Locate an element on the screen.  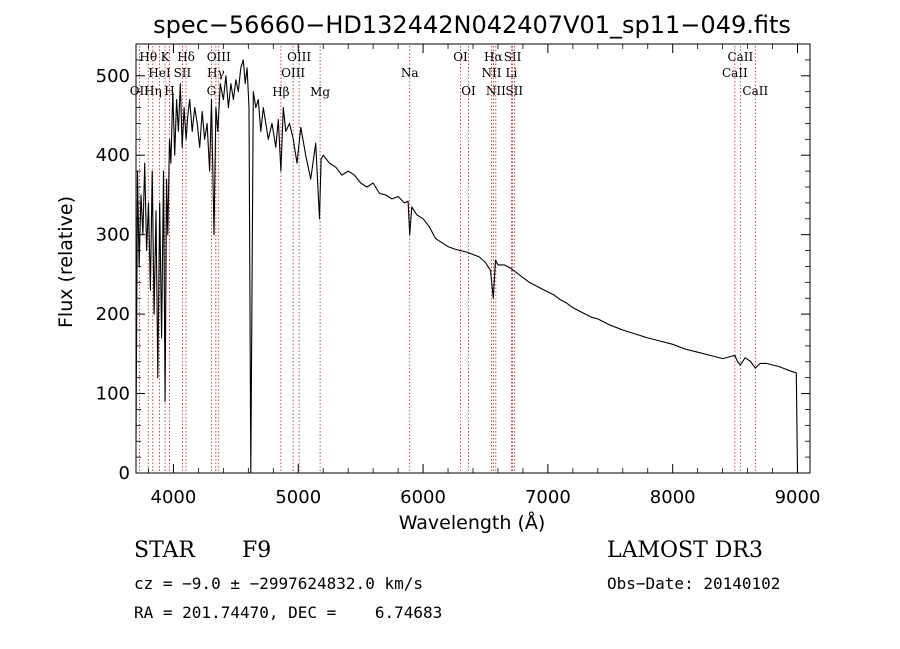
line-marker-label-24: CaII is located at coordinates (735, 73).